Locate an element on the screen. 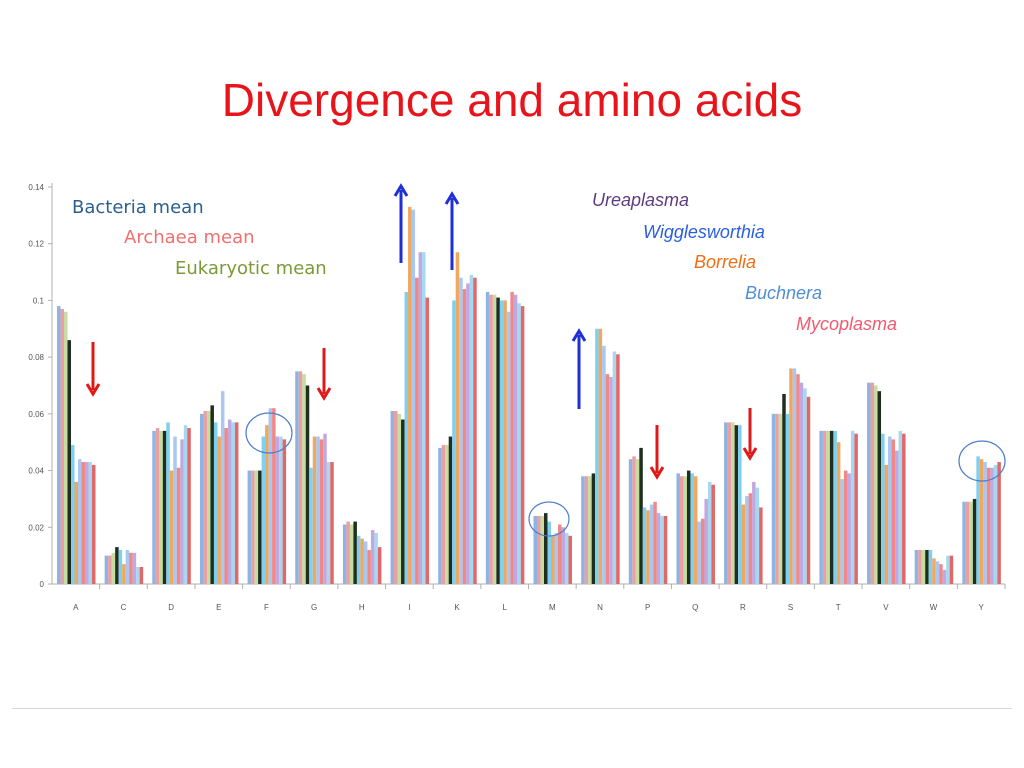 This screenshot has height=768, width=1024. highlight-circle-F is located at coordinates (269, 433).